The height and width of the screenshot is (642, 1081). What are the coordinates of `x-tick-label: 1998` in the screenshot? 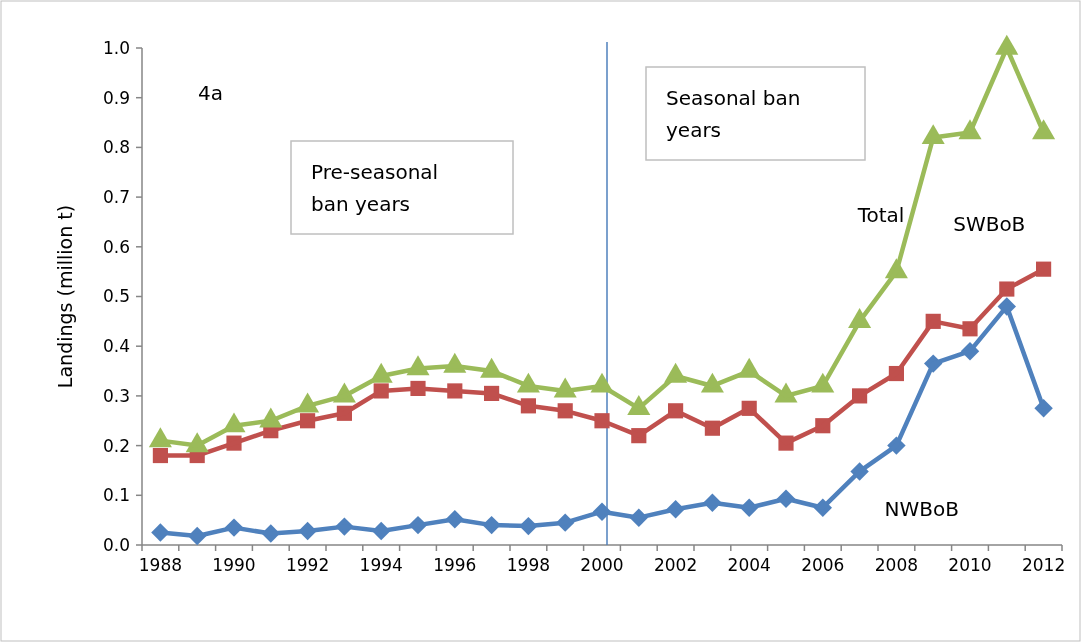 It's located at (528, 565).